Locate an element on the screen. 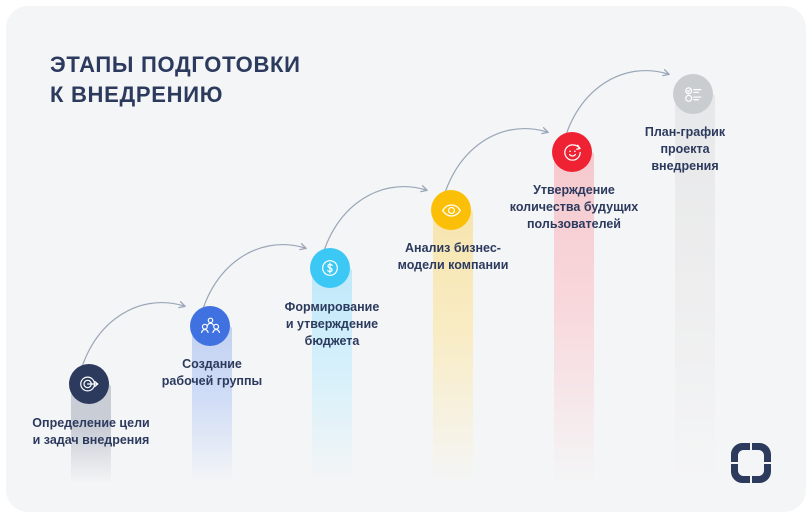 The width and height of the screenshot is (812, 518). budget-icon is located at coordinates (330, 268).